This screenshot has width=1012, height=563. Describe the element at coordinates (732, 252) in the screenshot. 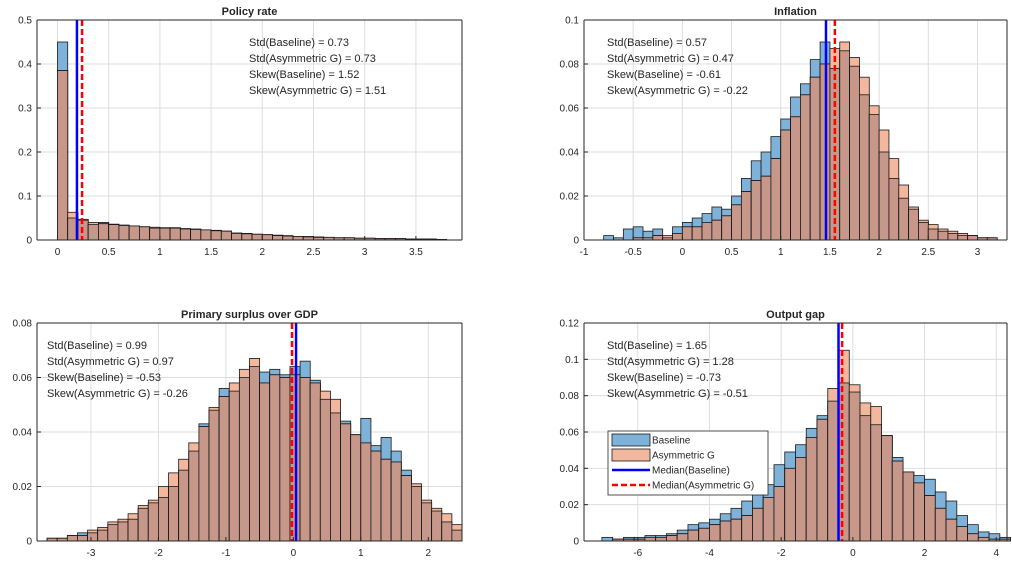

I see `x-tick-label: 0.5` at that location.